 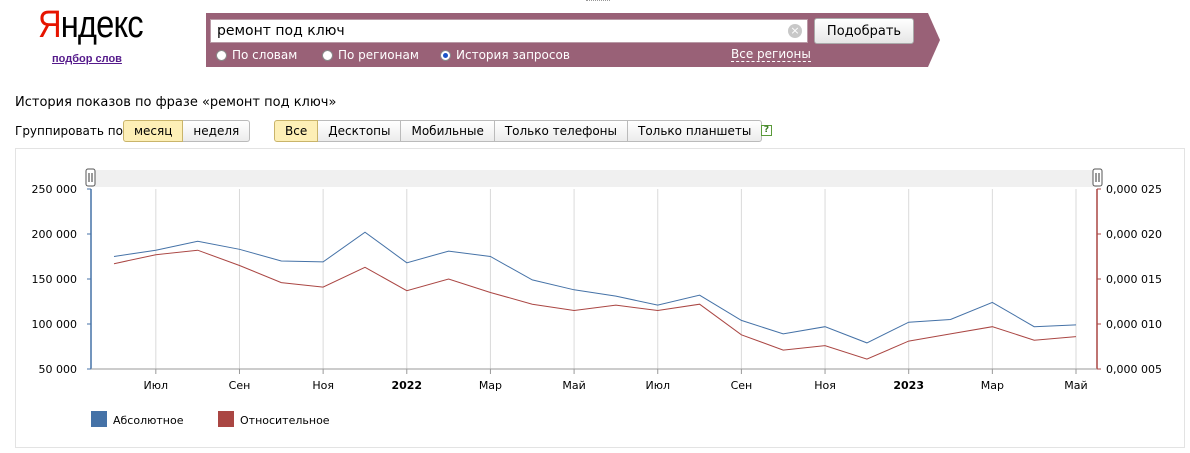 I want to click on wordstat-link: подбор слов, so click(x=87, y=59).